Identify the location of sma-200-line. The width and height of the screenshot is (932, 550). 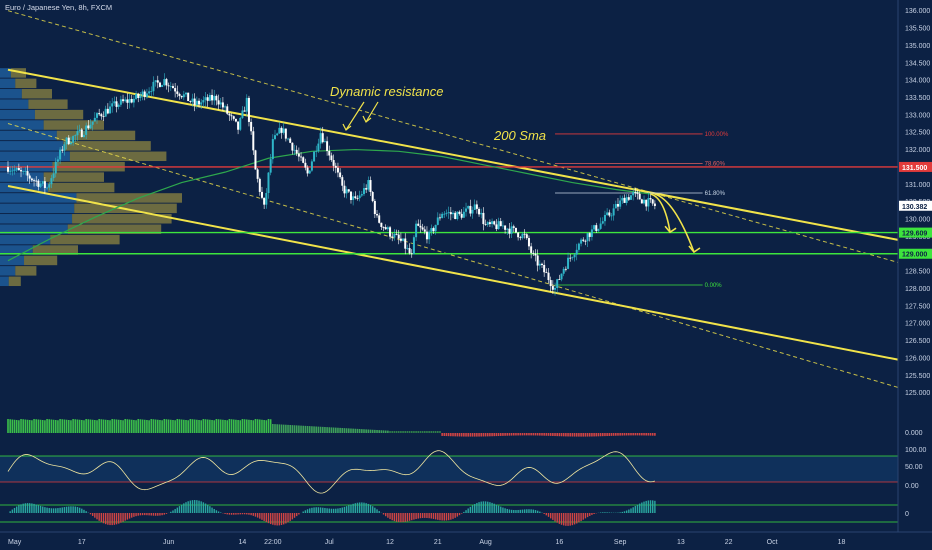
(329, 205).